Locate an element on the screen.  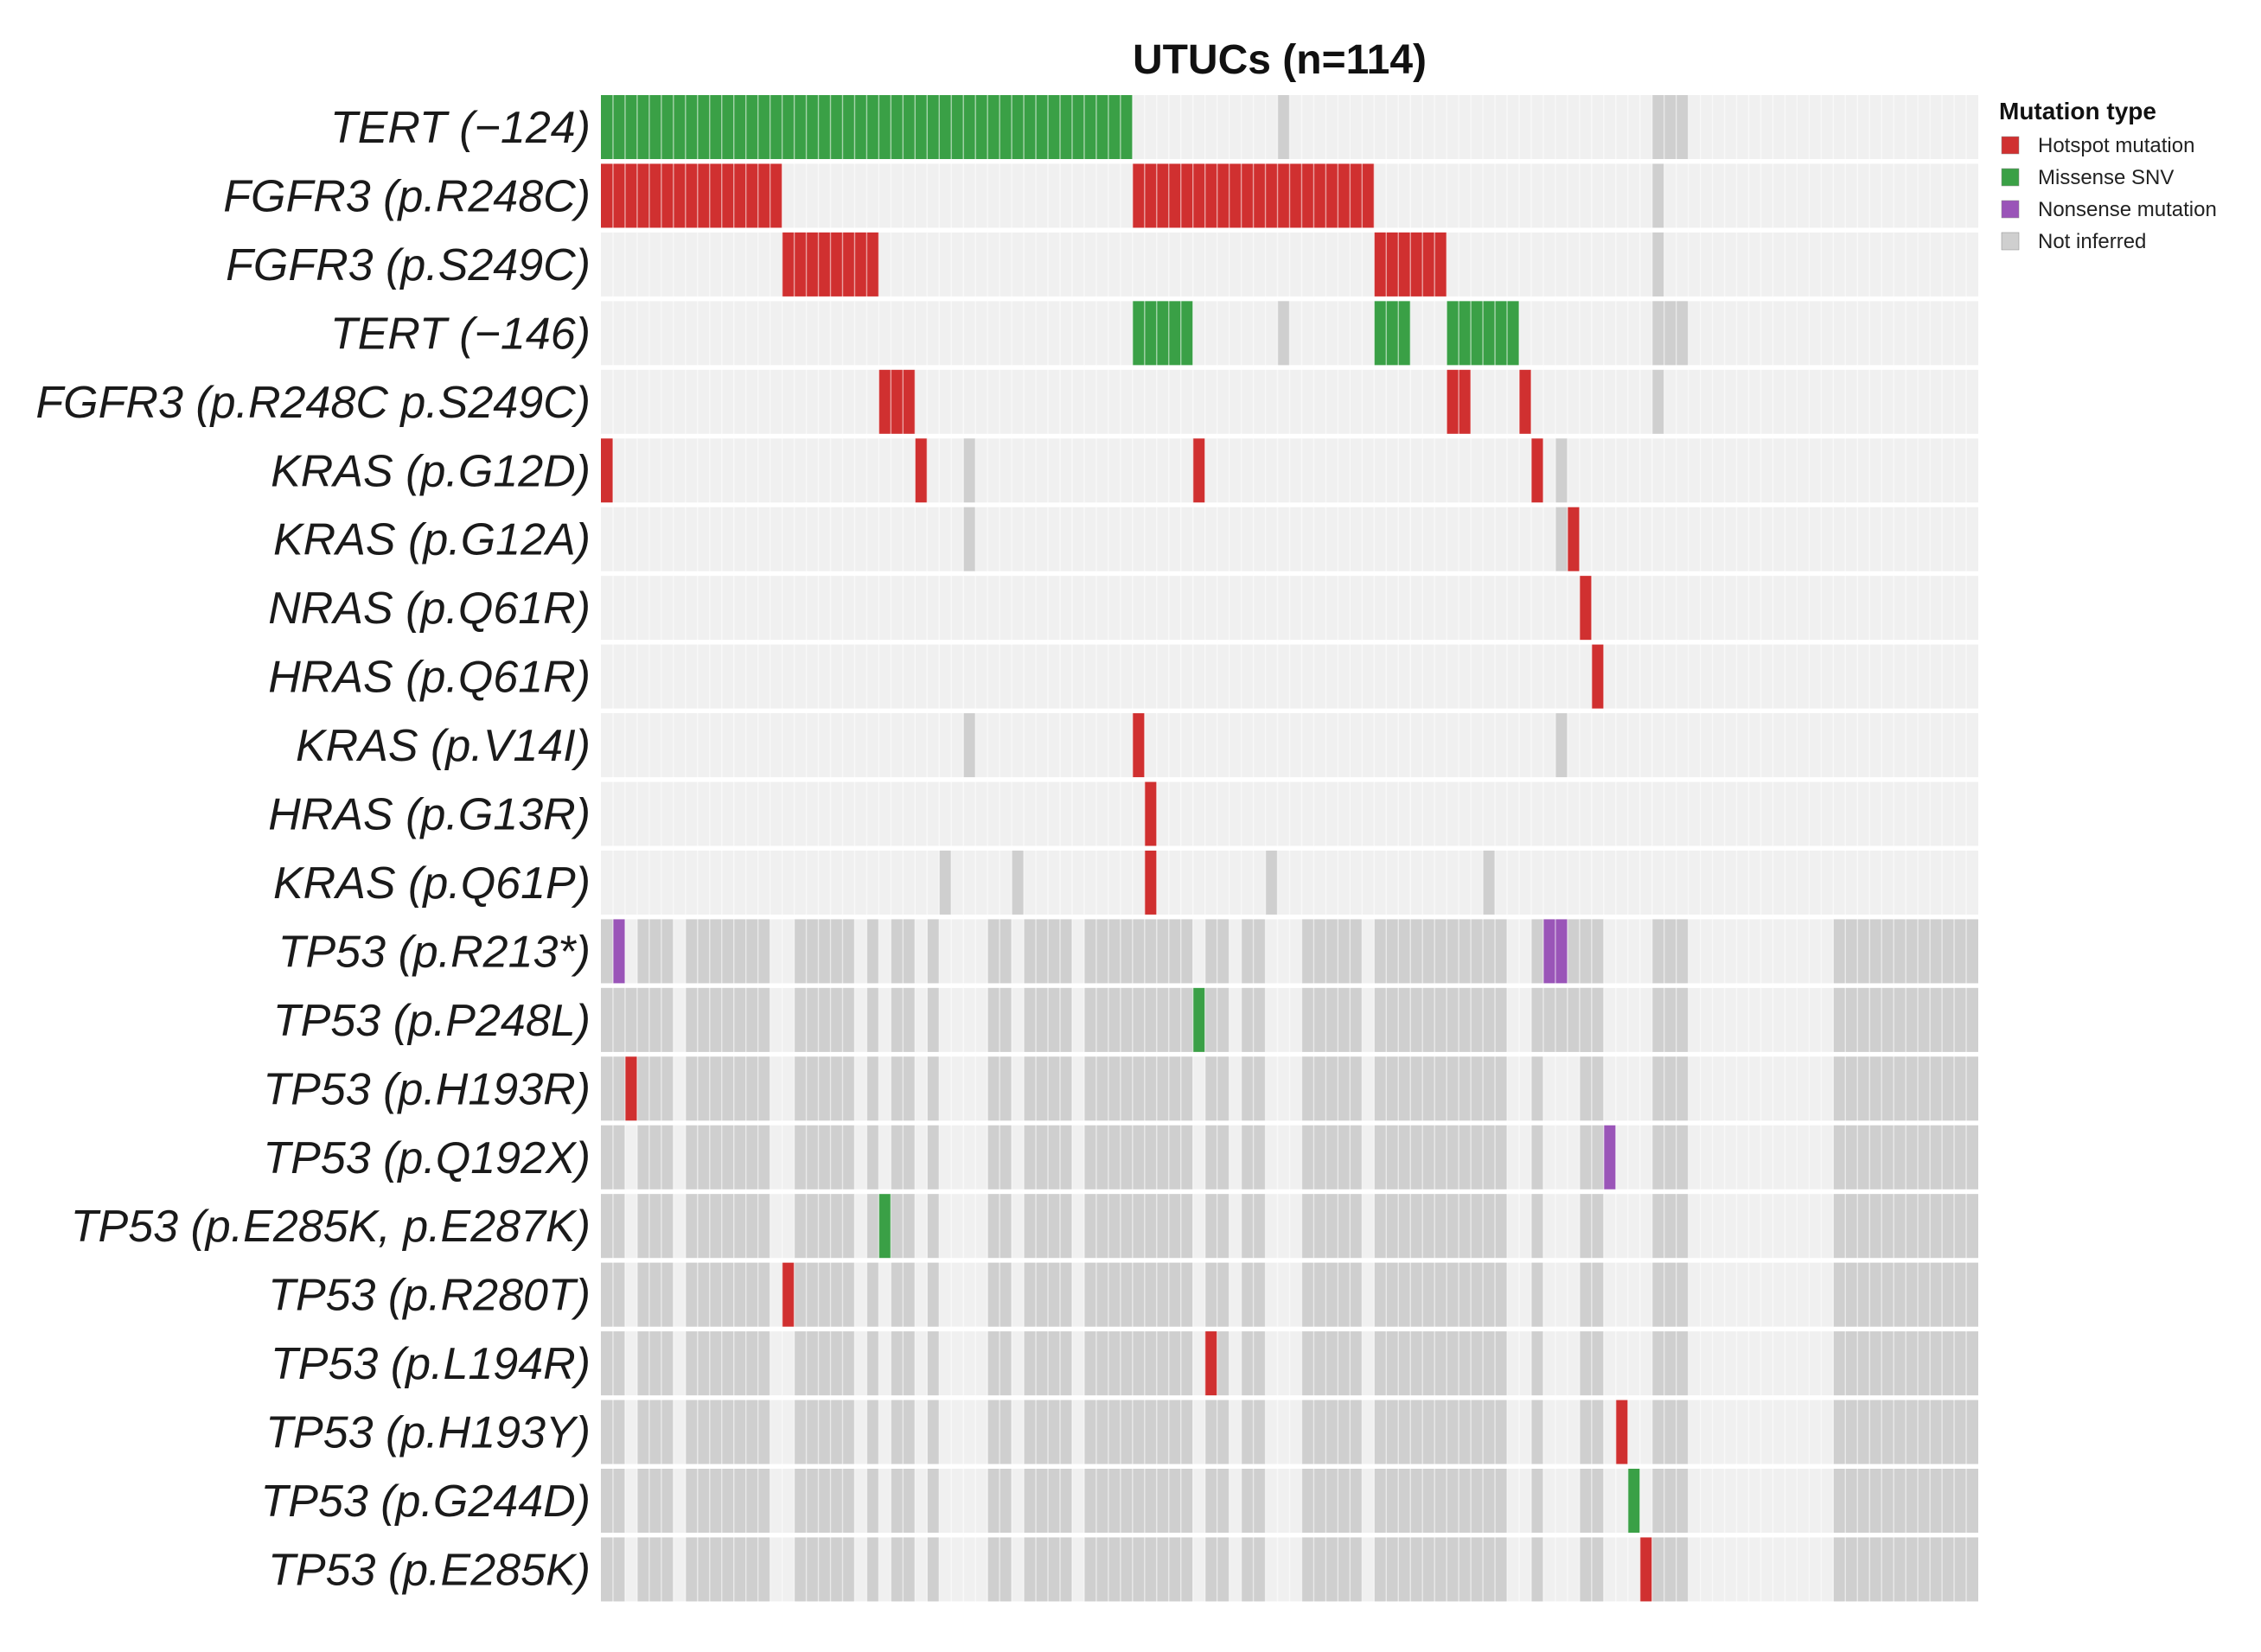
row-label: HRAS (p.G13R) is located at coordinates (430, 815).